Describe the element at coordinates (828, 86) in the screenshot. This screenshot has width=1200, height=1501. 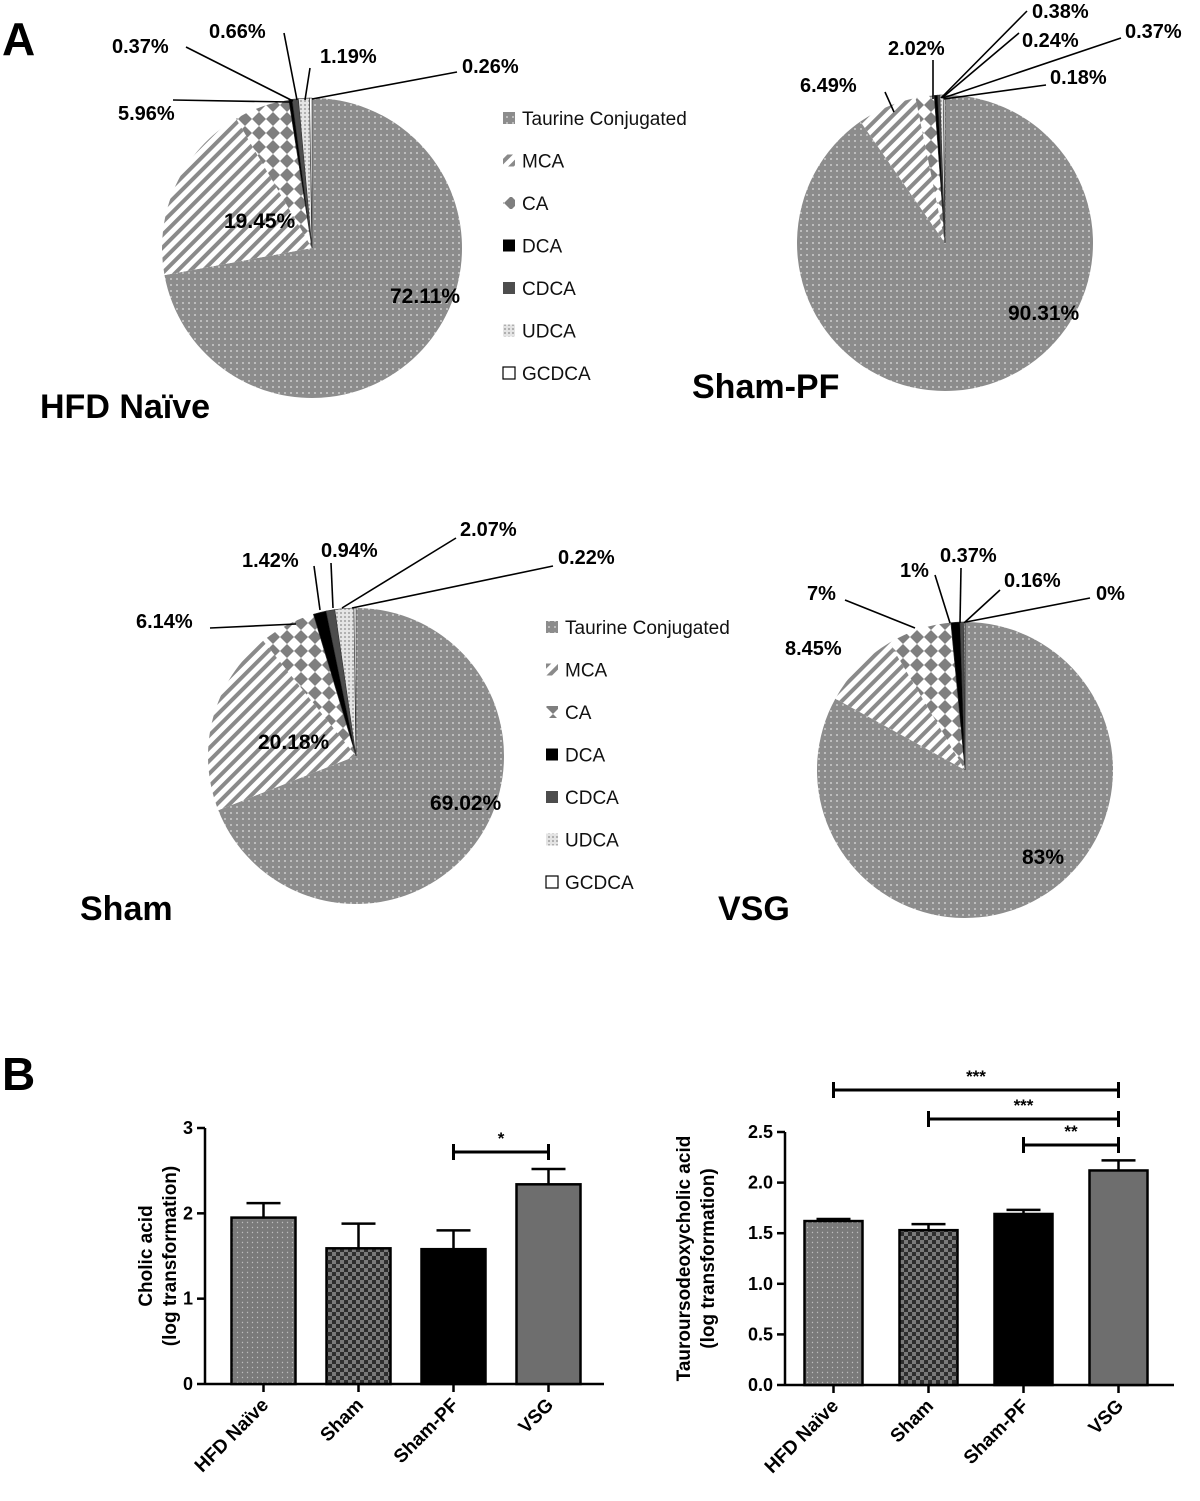
I see `pie-label-mca: 6.49%` at that location.